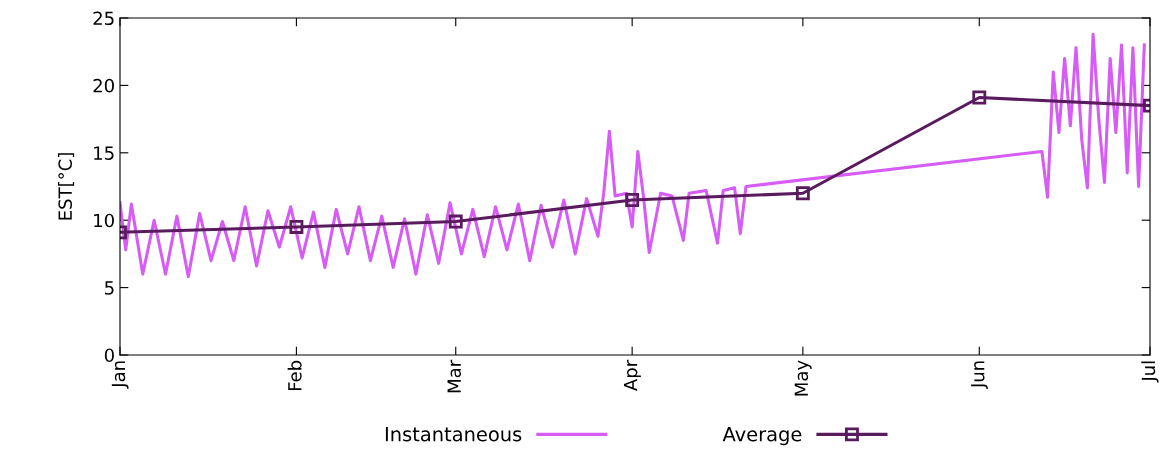  Describe the element at coordinates (1150, 372) in the screenshot. I see `x-tick-label: Jul` at that location.